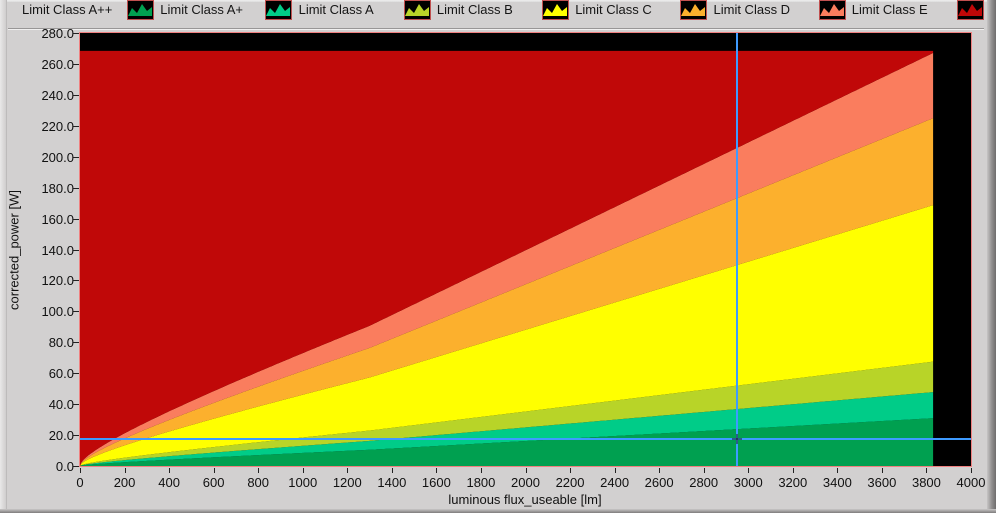 This screenshot has width=996, height=513. I want to click on y-axis-label: corrected_power [W], so click(14, 250).